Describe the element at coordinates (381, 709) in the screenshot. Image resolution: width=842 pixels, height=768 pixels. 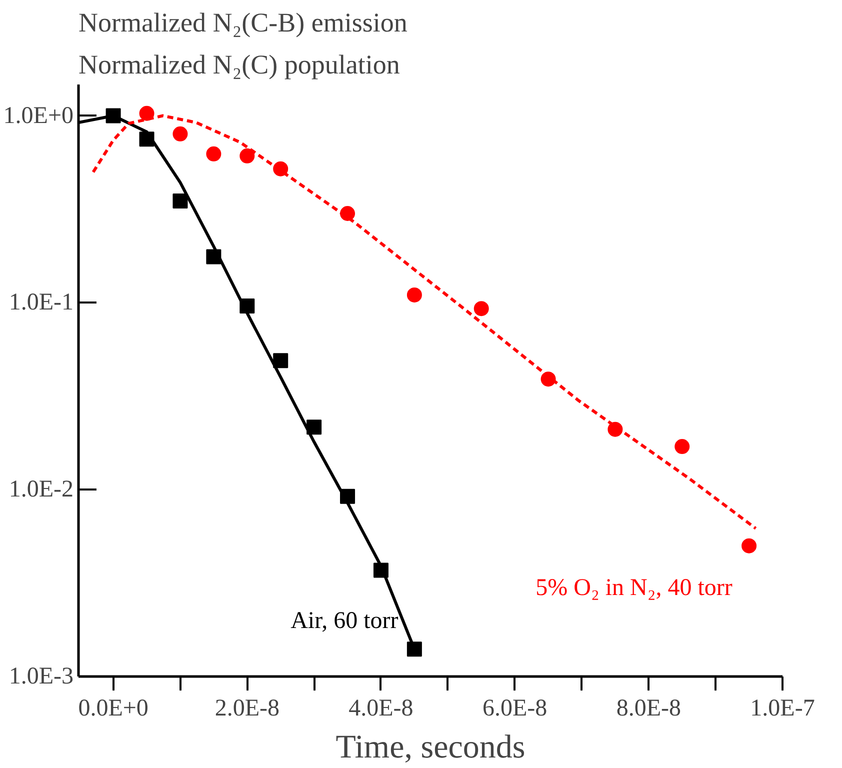
I see `x-tick-label: 4.0E-8` at that location.